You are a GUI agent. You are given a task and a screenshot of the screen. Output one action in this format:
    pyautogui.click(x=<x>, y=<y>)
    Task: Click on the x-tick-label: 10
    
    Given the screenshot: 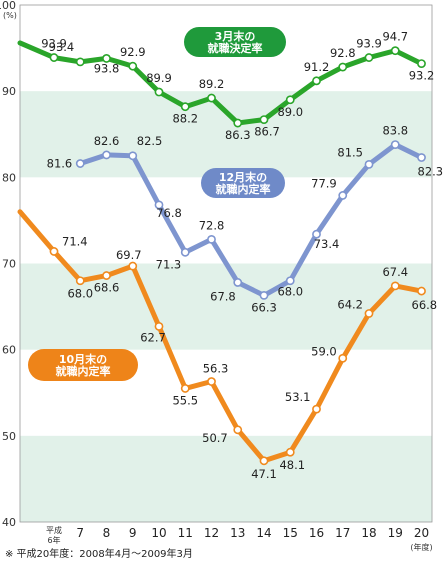 What is the action you would take?
    pyautogui.click(x=158, y=533)
    